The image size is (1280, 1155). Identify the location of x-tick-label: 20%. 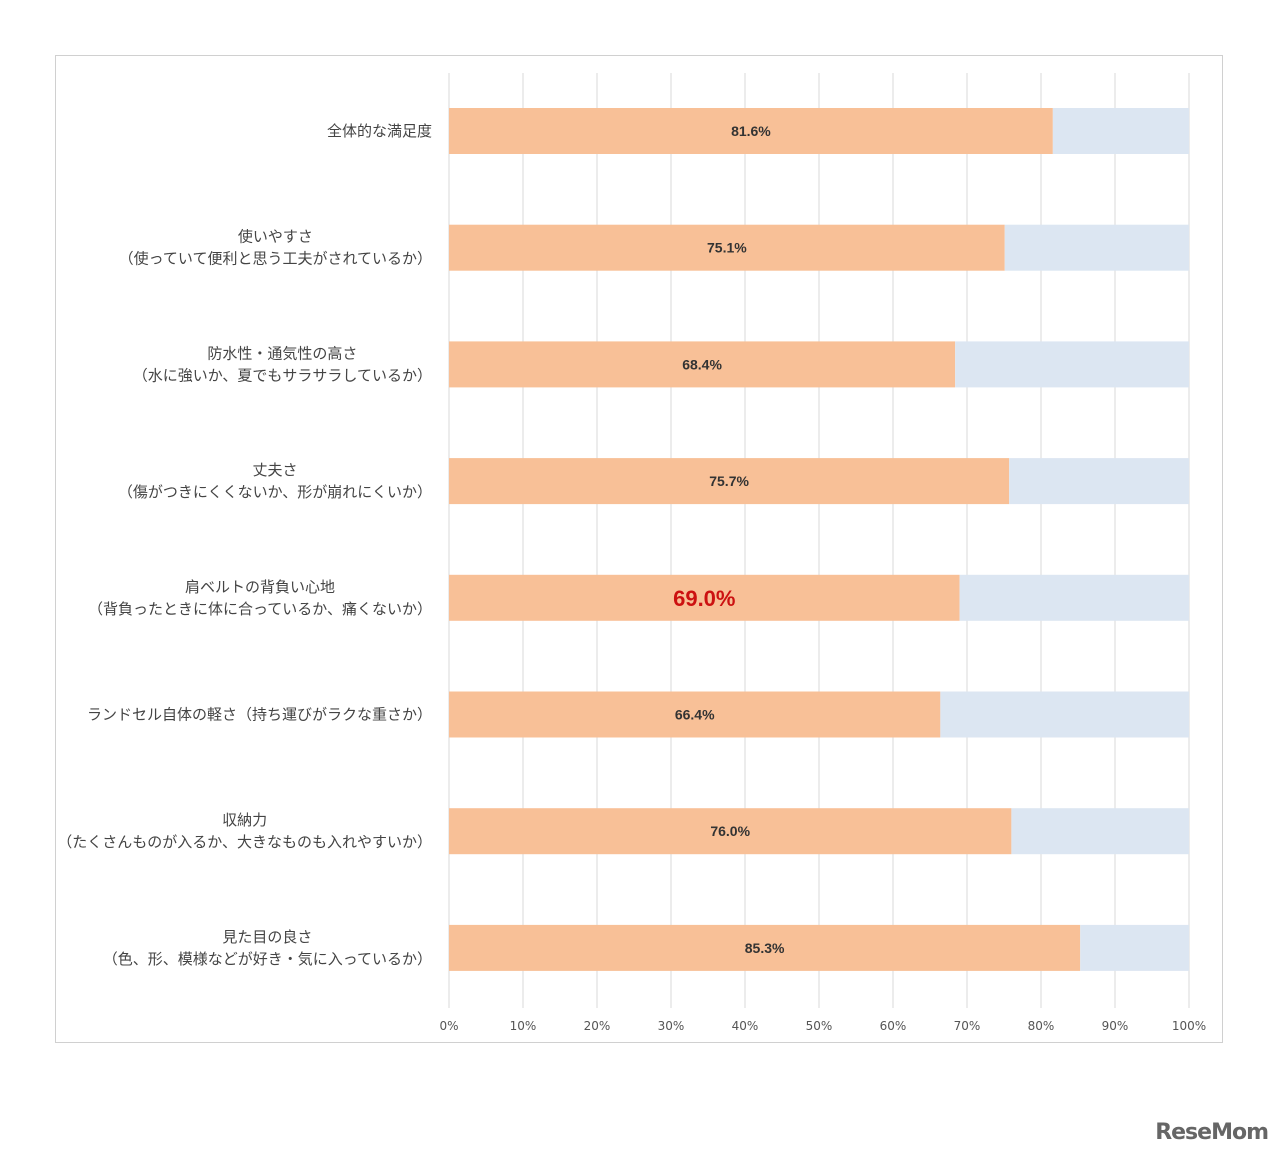
(597, 1026).